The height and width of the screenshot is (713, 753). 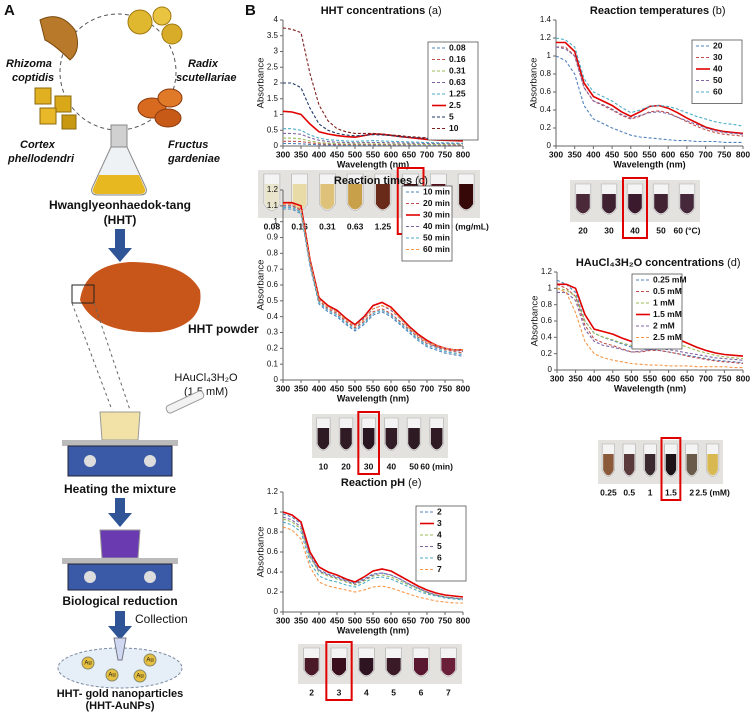 I want to click on chart-title: Reaction temperatures, so click(x=649, y=11).